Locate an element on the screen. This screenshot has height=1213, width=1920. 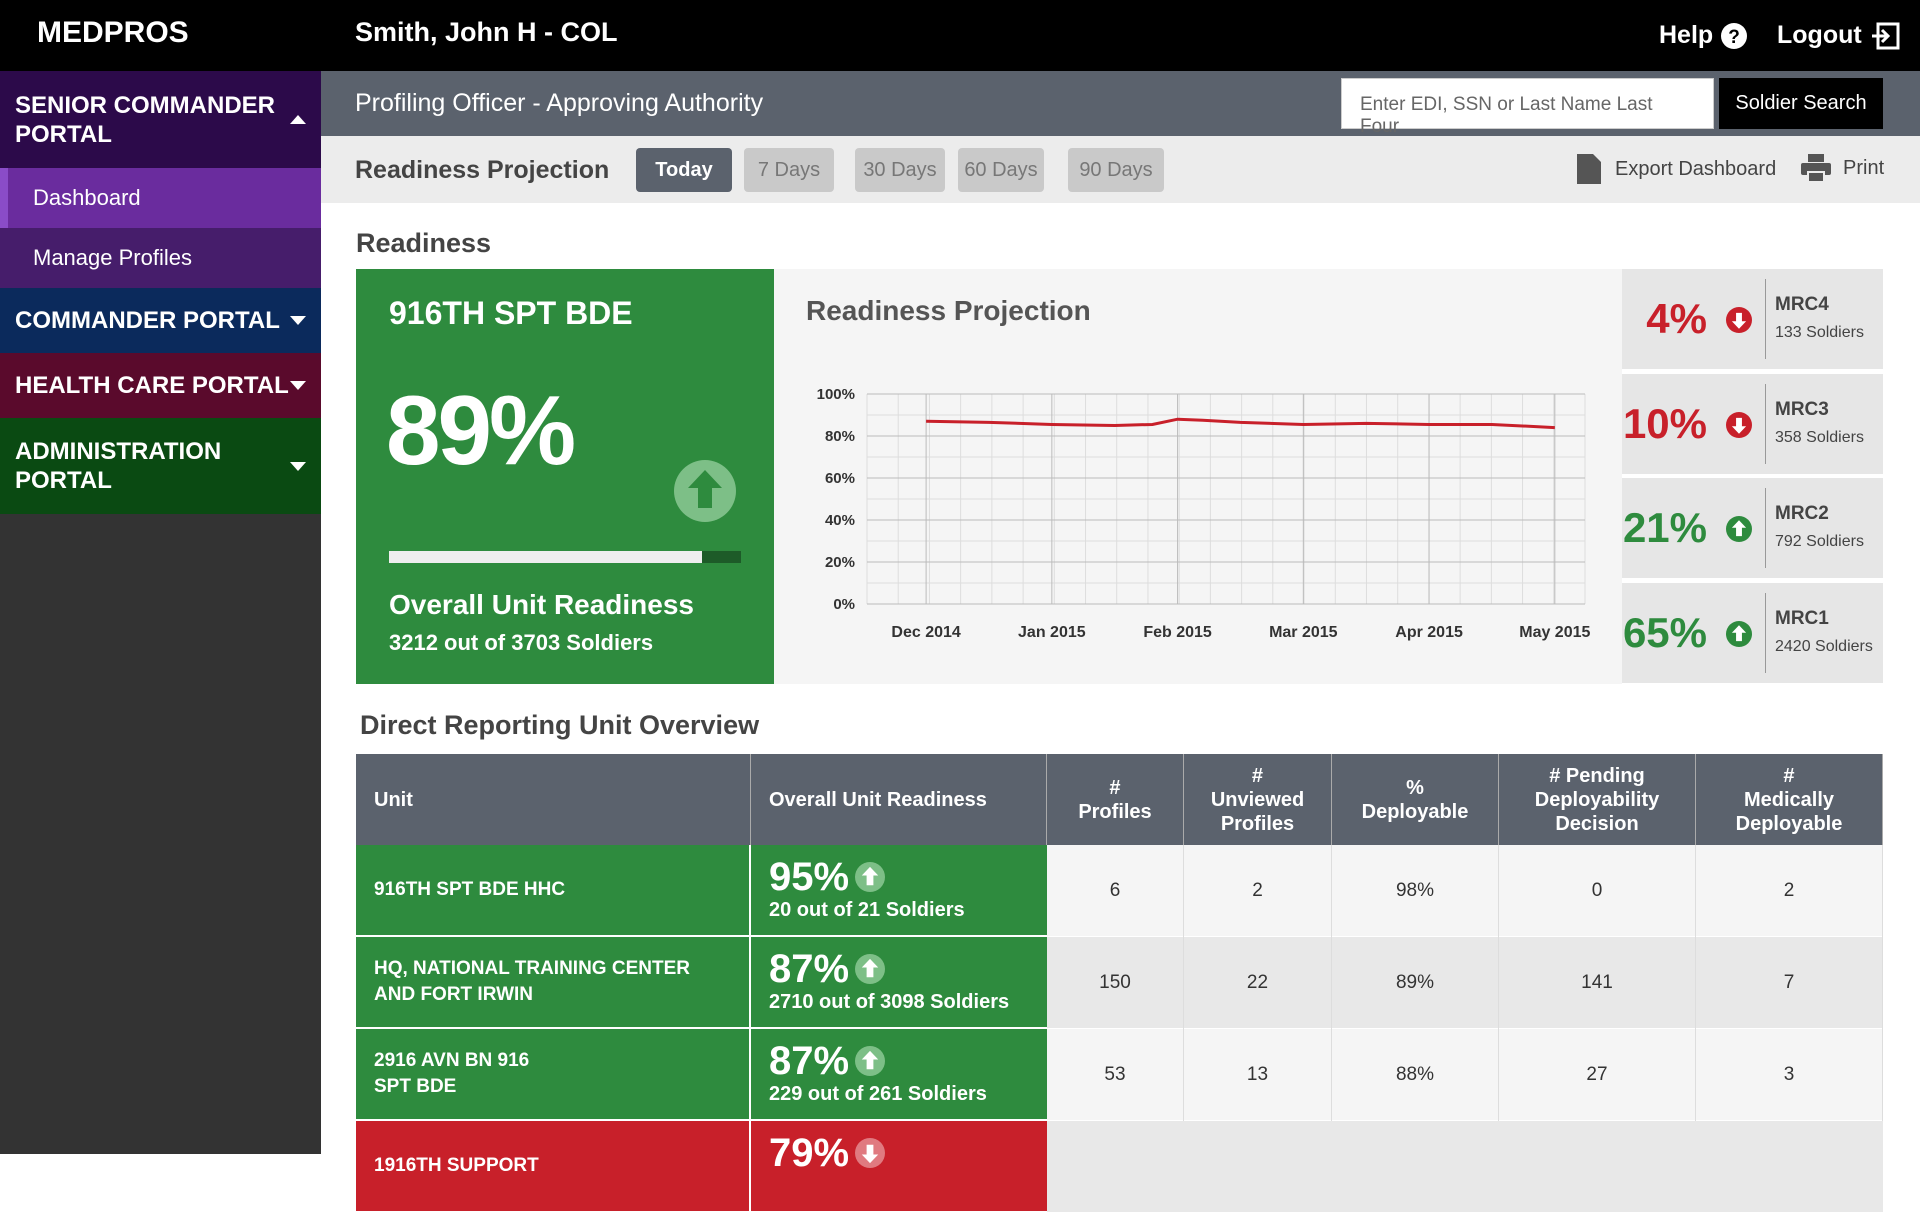
sidebar-link-label: Manage Profiles is located at coordinates (112, 257).